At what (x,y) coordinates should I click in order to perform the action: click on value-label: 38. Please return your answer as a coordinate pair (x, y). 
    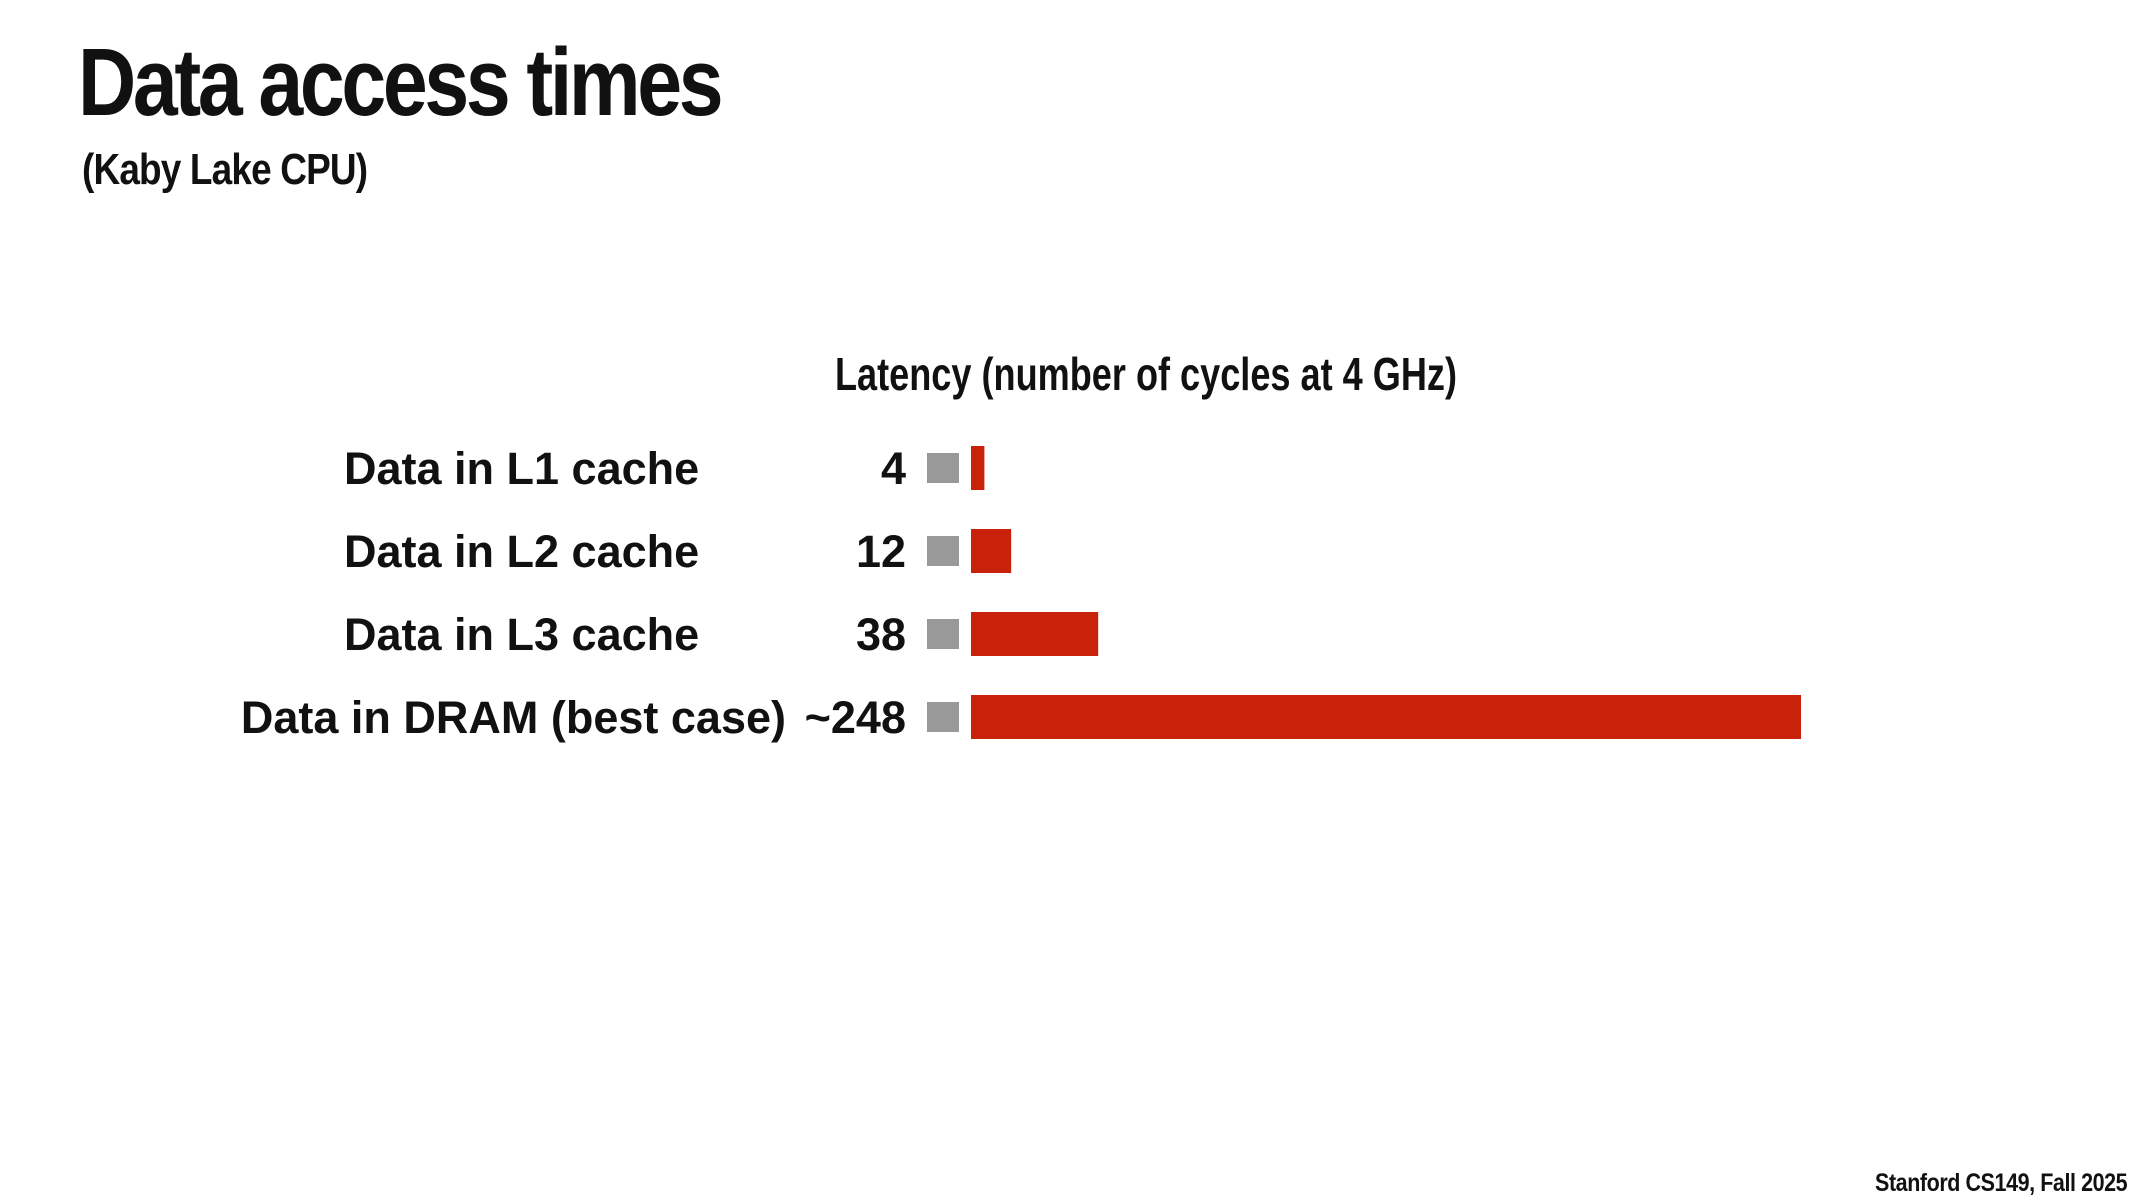
    Looking at the image, I should click on (881, 634).